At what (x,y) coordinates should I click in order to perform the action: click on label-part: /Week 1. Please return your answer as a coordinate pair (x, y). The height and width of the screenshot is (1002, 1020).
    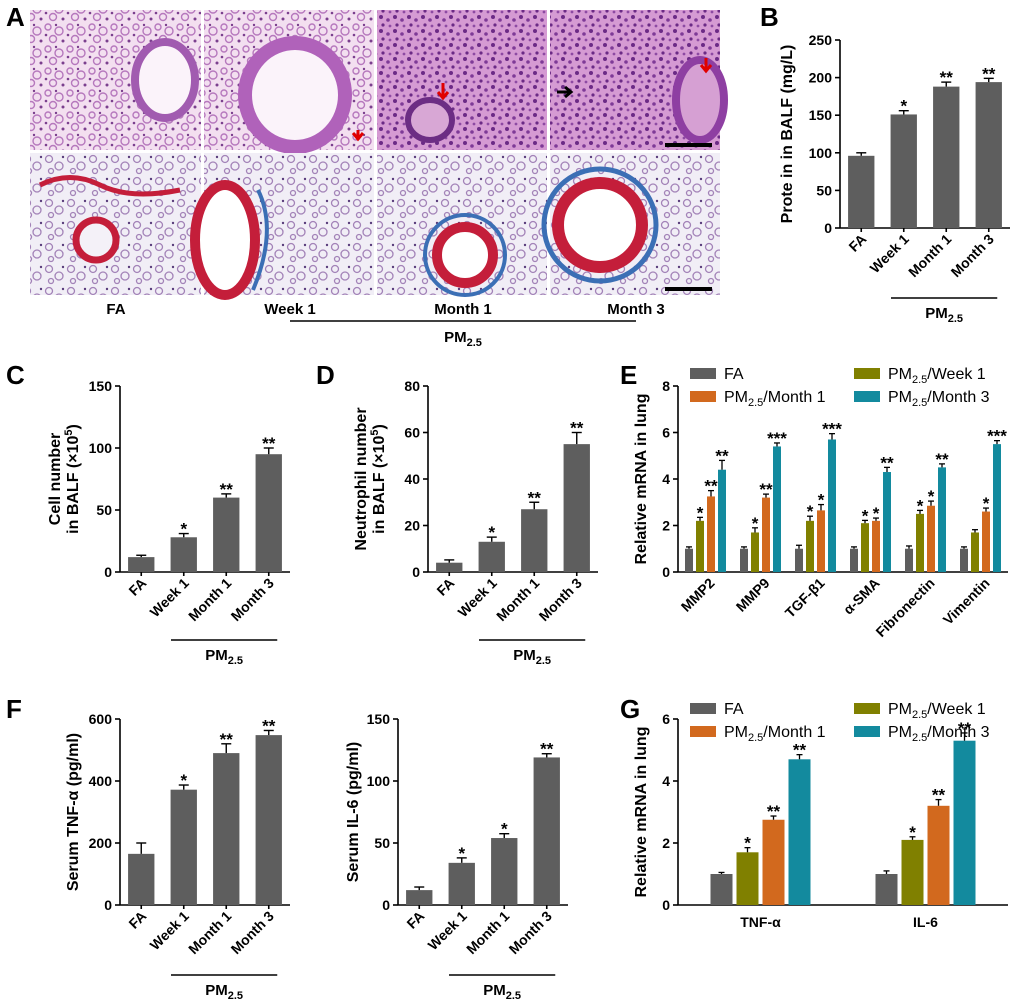
    Looking at the image, I should click on (956, 374).